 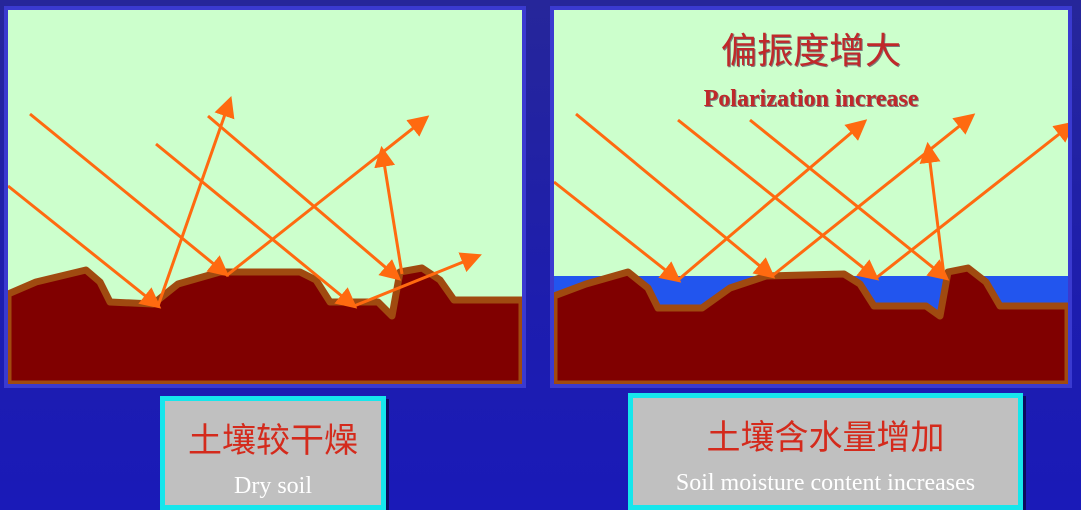 I want to click on moist-soil-caption: 土壤含水量增加 Soil moisture content increases, so click(x=825, y=451).